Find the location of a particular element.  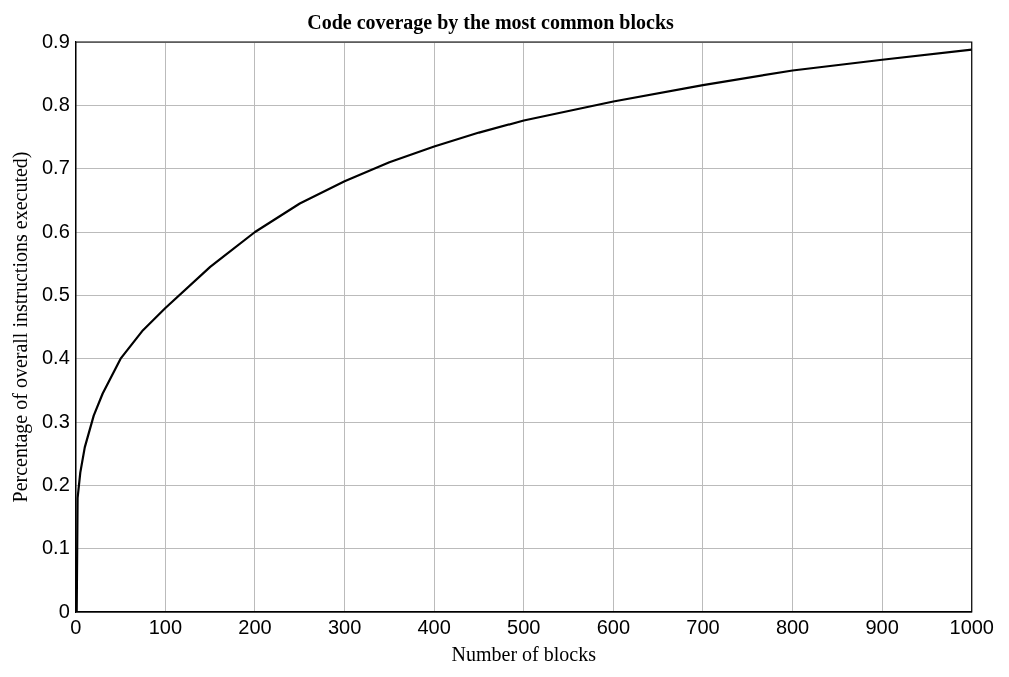

x-tick-label: 400 is located at coordinates (434, 626).